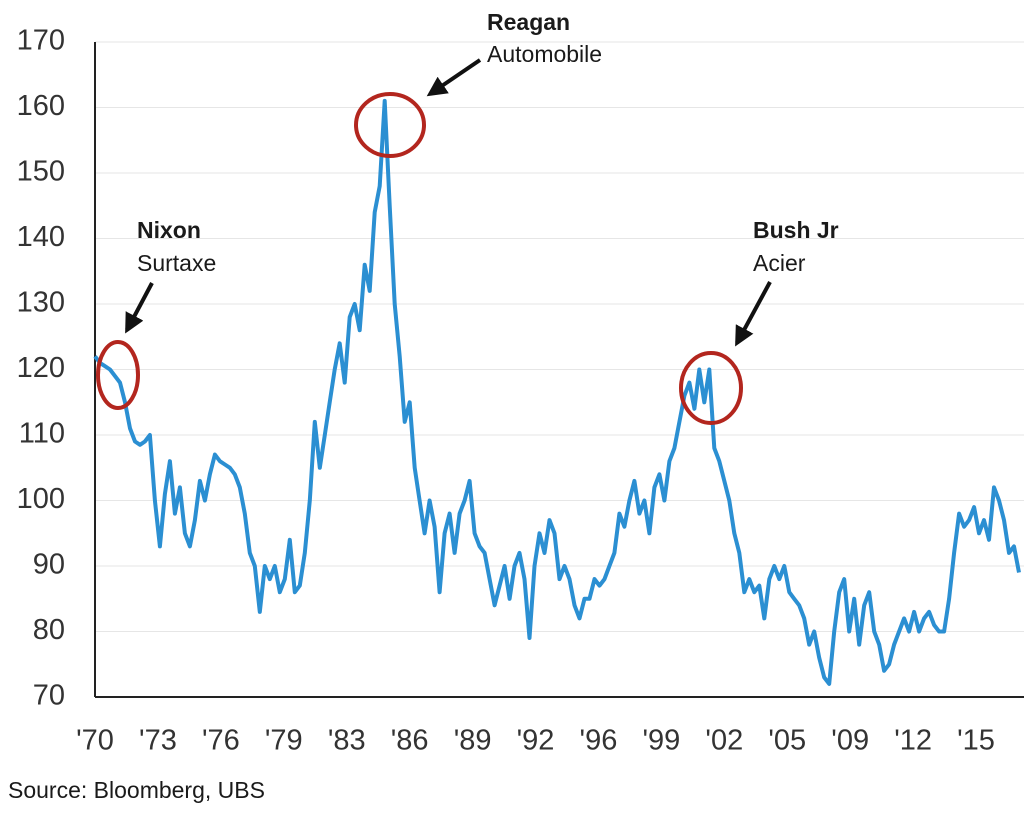  What do you see at coordinates (724, 741) in the screenshot?
I see `x-tick-label: '02` at bounding box center [724, 741].